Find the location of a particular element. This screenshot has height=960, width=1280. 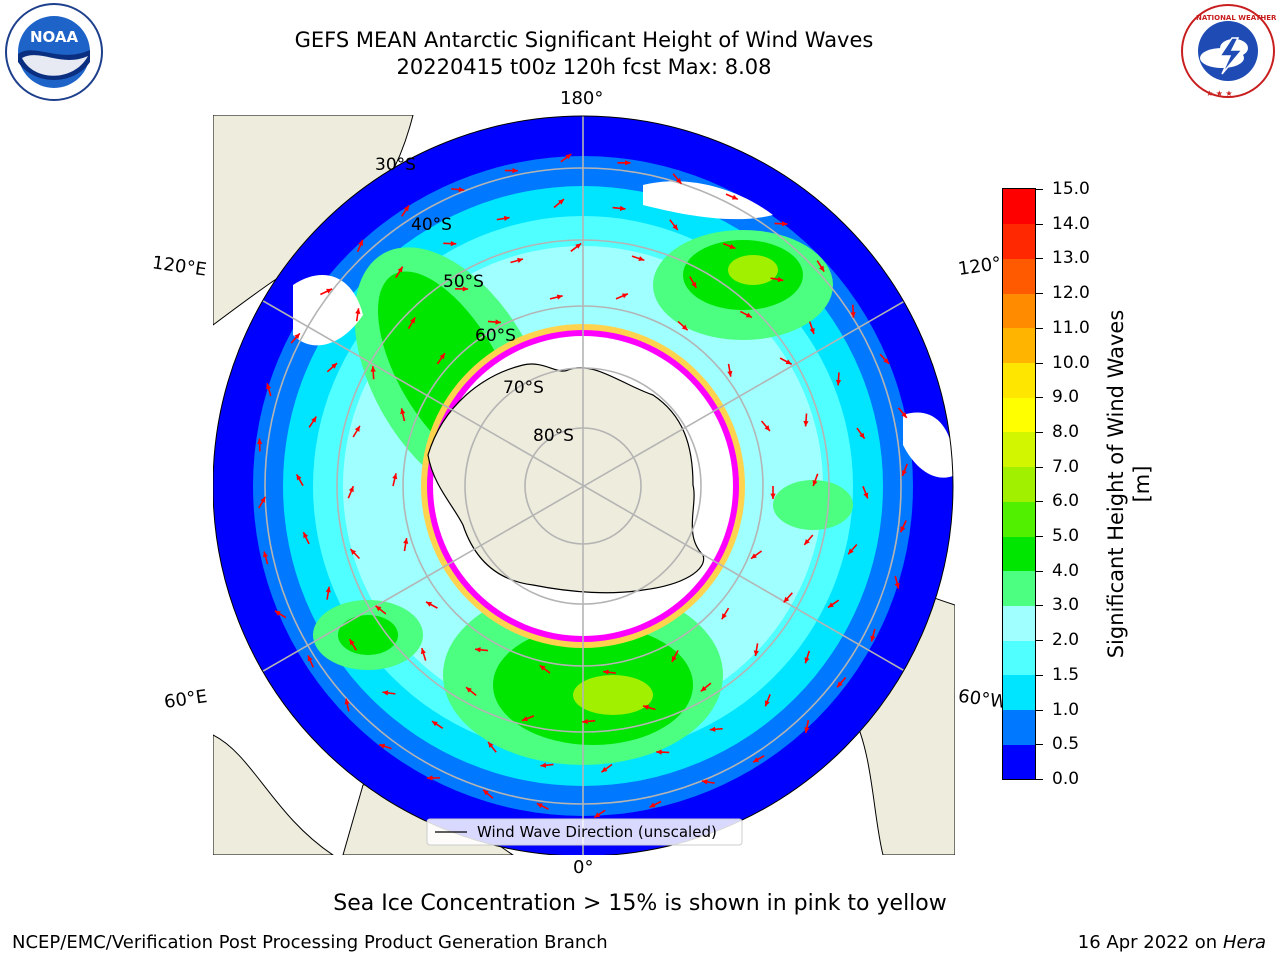

lat-label-30s: 30°S is located at coordinates (395, 165).